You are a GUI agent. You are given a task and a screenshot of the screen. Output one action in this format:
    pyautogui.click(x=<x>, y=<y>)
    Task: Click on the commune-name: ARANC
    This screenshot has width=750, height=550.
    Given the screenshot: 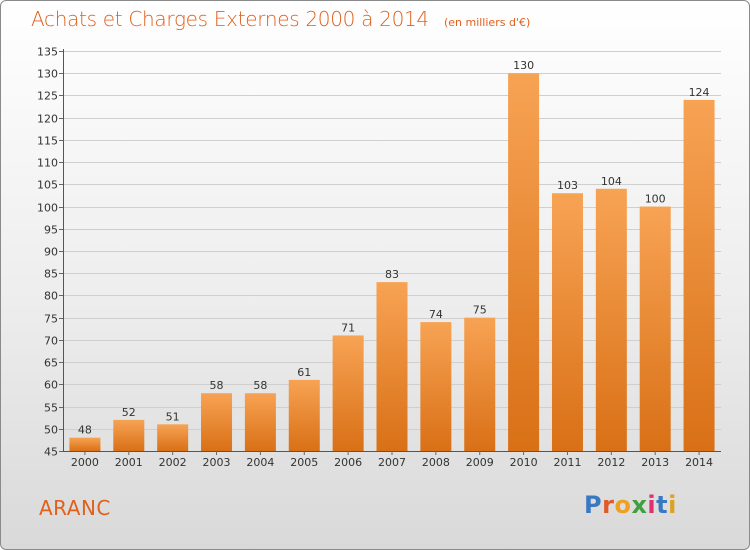 What is the action you would take?
    pyautogui.click(x=75, y=508)
    